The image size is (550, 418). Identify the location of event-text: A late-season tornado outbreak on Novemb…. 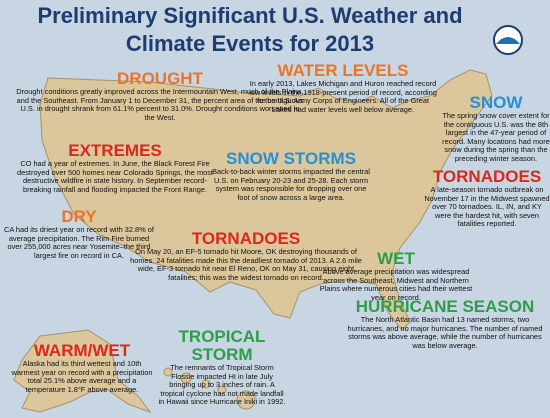
(487, 207).